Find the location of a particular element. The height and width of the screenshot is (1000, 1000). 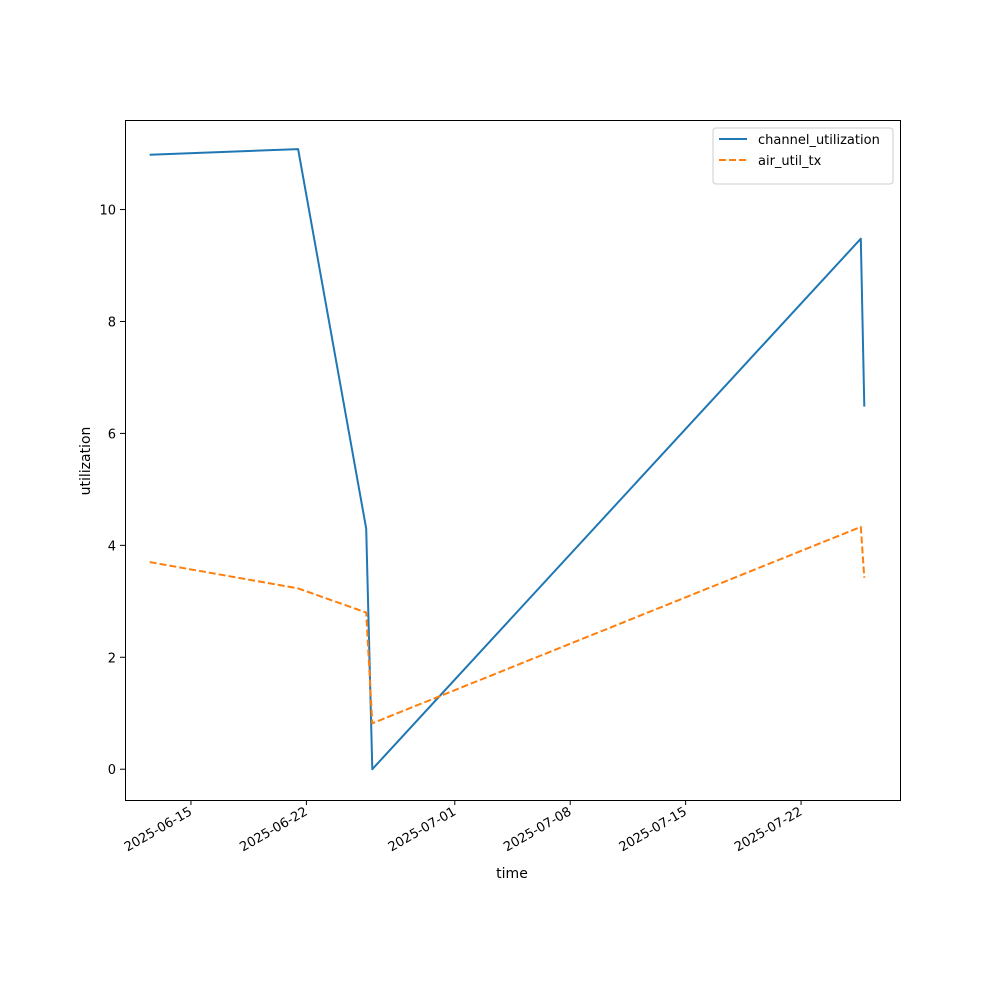

series-line-air_util_tx is located at coordinates (507, 625).